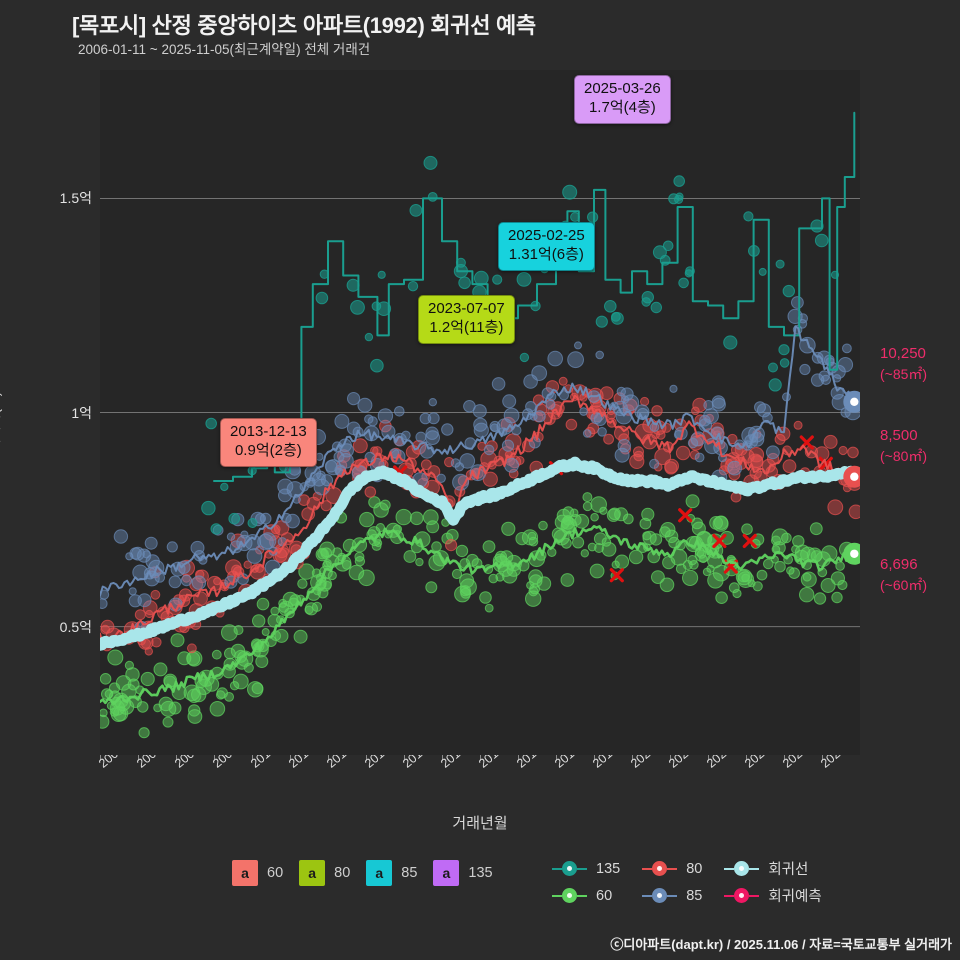  Describe the element at coordinates (480, 873) in the screenshot. I see `floor-swatch-label: 135` at that location.